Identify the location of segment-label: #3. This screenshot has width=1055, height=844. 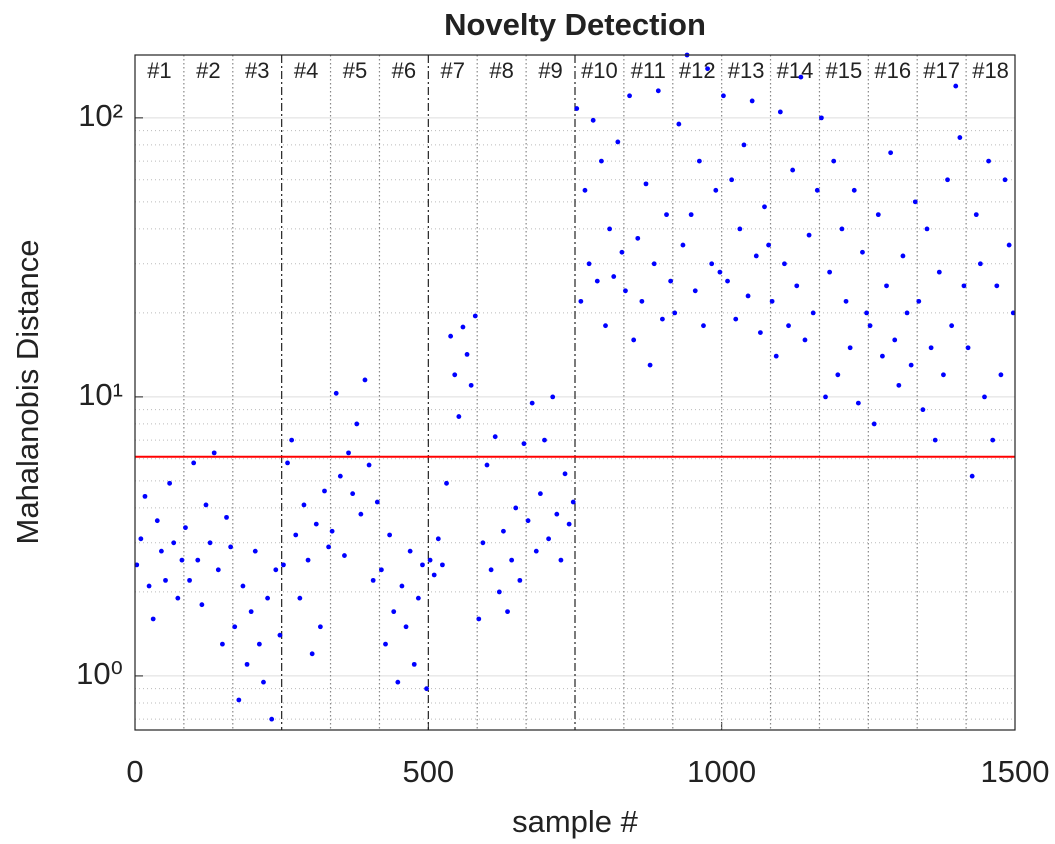
(257, 70).